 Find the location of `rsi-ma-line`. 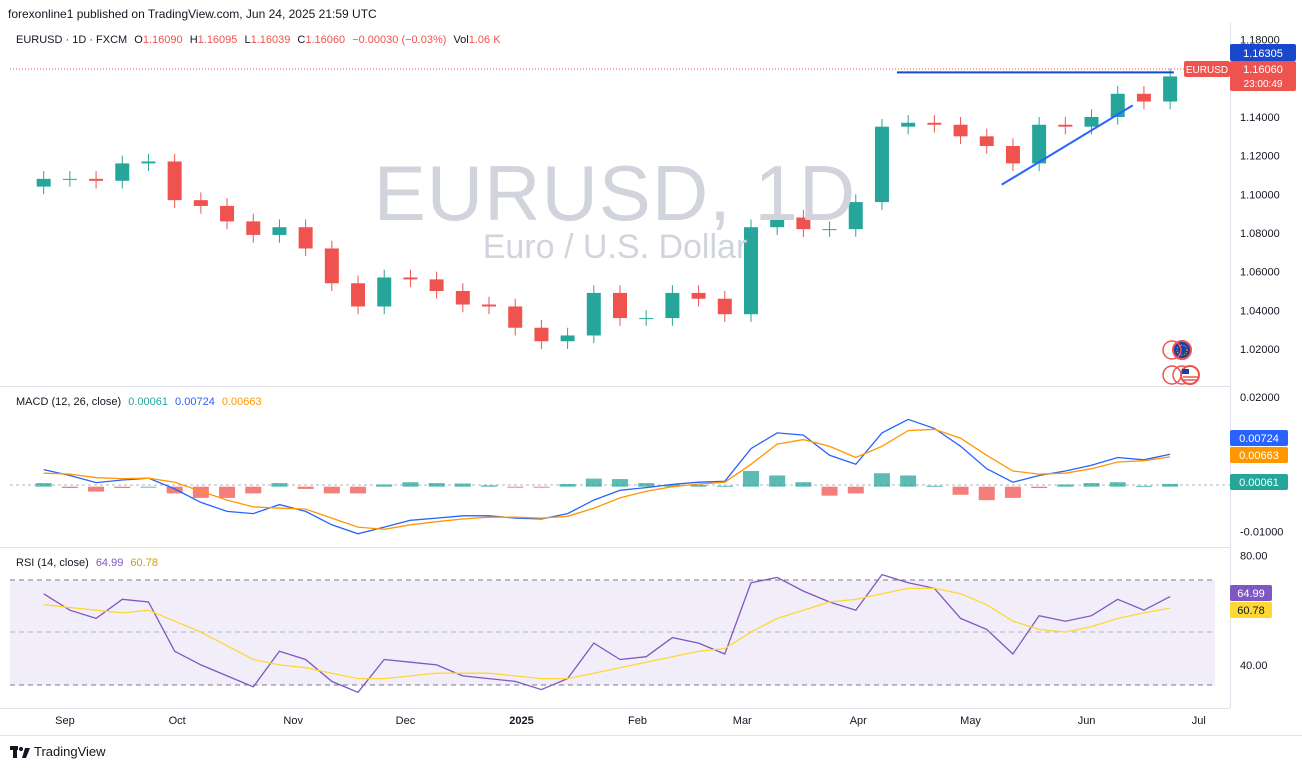

rsi-ma-line is located at coordinates (607, 633).